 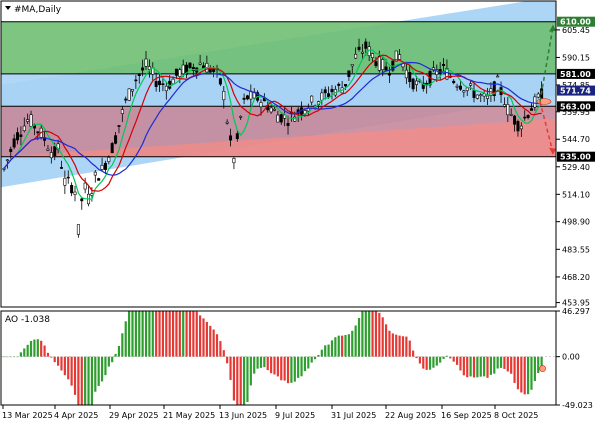 I want to click on time-tick-label: 31 Jul 2025, so click(x=353, y=415).